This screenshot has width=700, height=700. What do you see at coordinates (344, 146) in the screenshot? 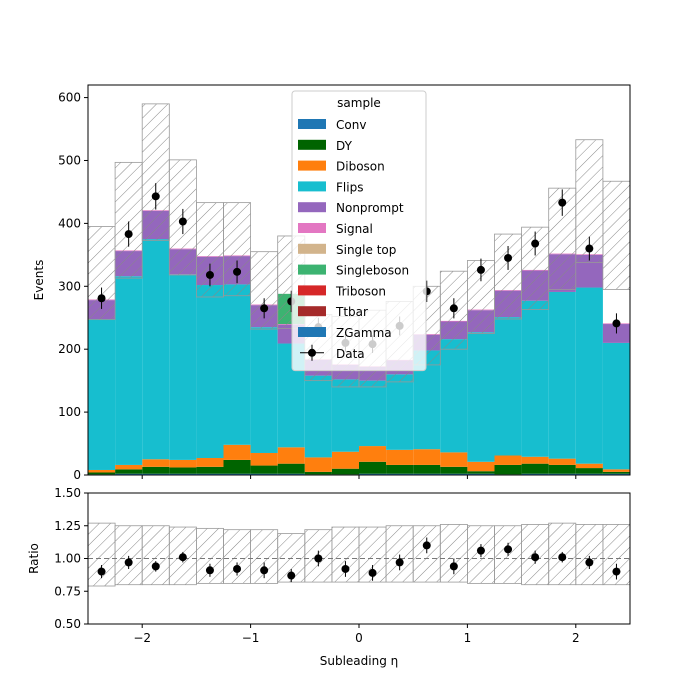
I see `legend-entry: DY` at bounding box center [344, 146].